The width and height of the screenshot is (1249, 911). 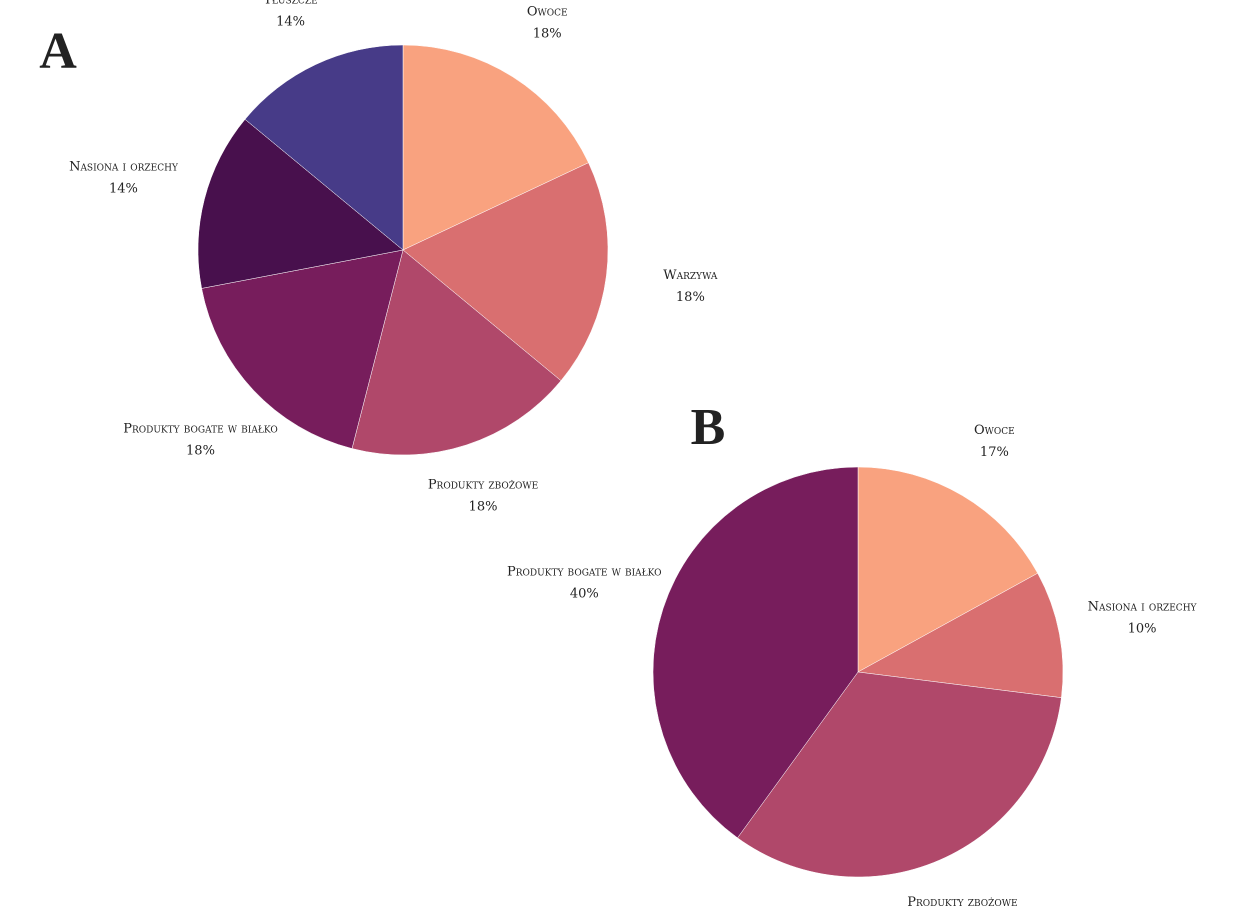 What do you see at coordinates (584, 594) in the screenshot?
I see `slice-value-label: 40%` at bounding box center [584, 594].